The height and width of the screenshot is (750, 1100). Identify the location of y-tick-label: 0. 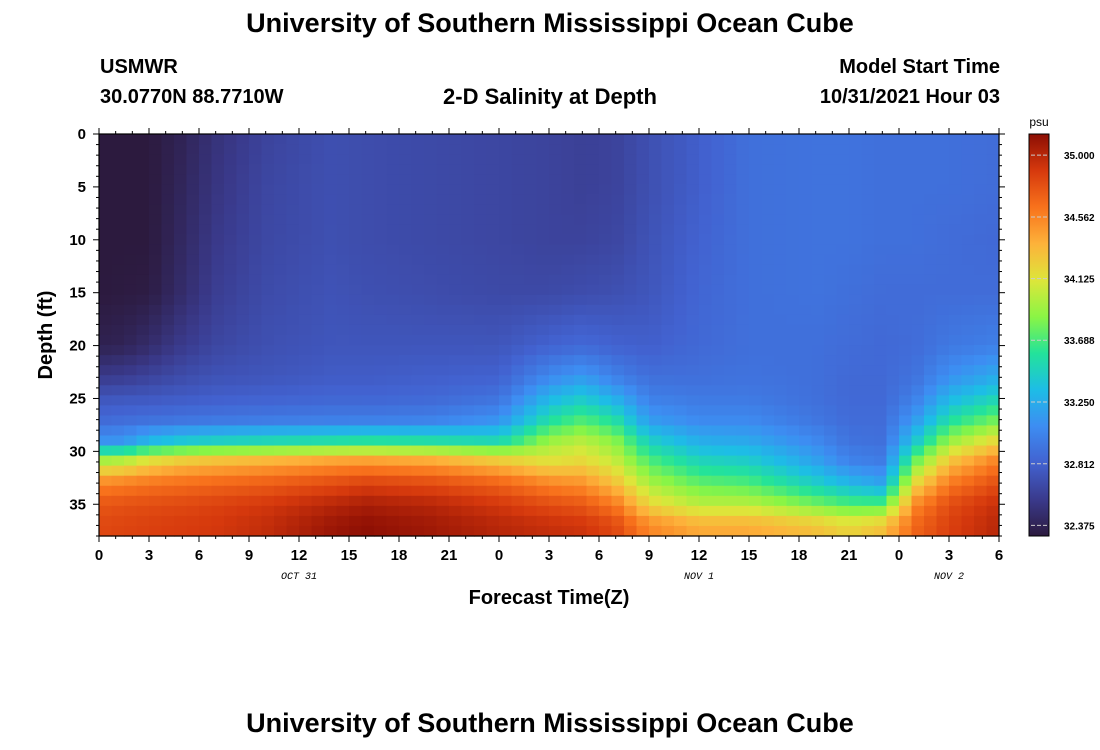
(82, 134).